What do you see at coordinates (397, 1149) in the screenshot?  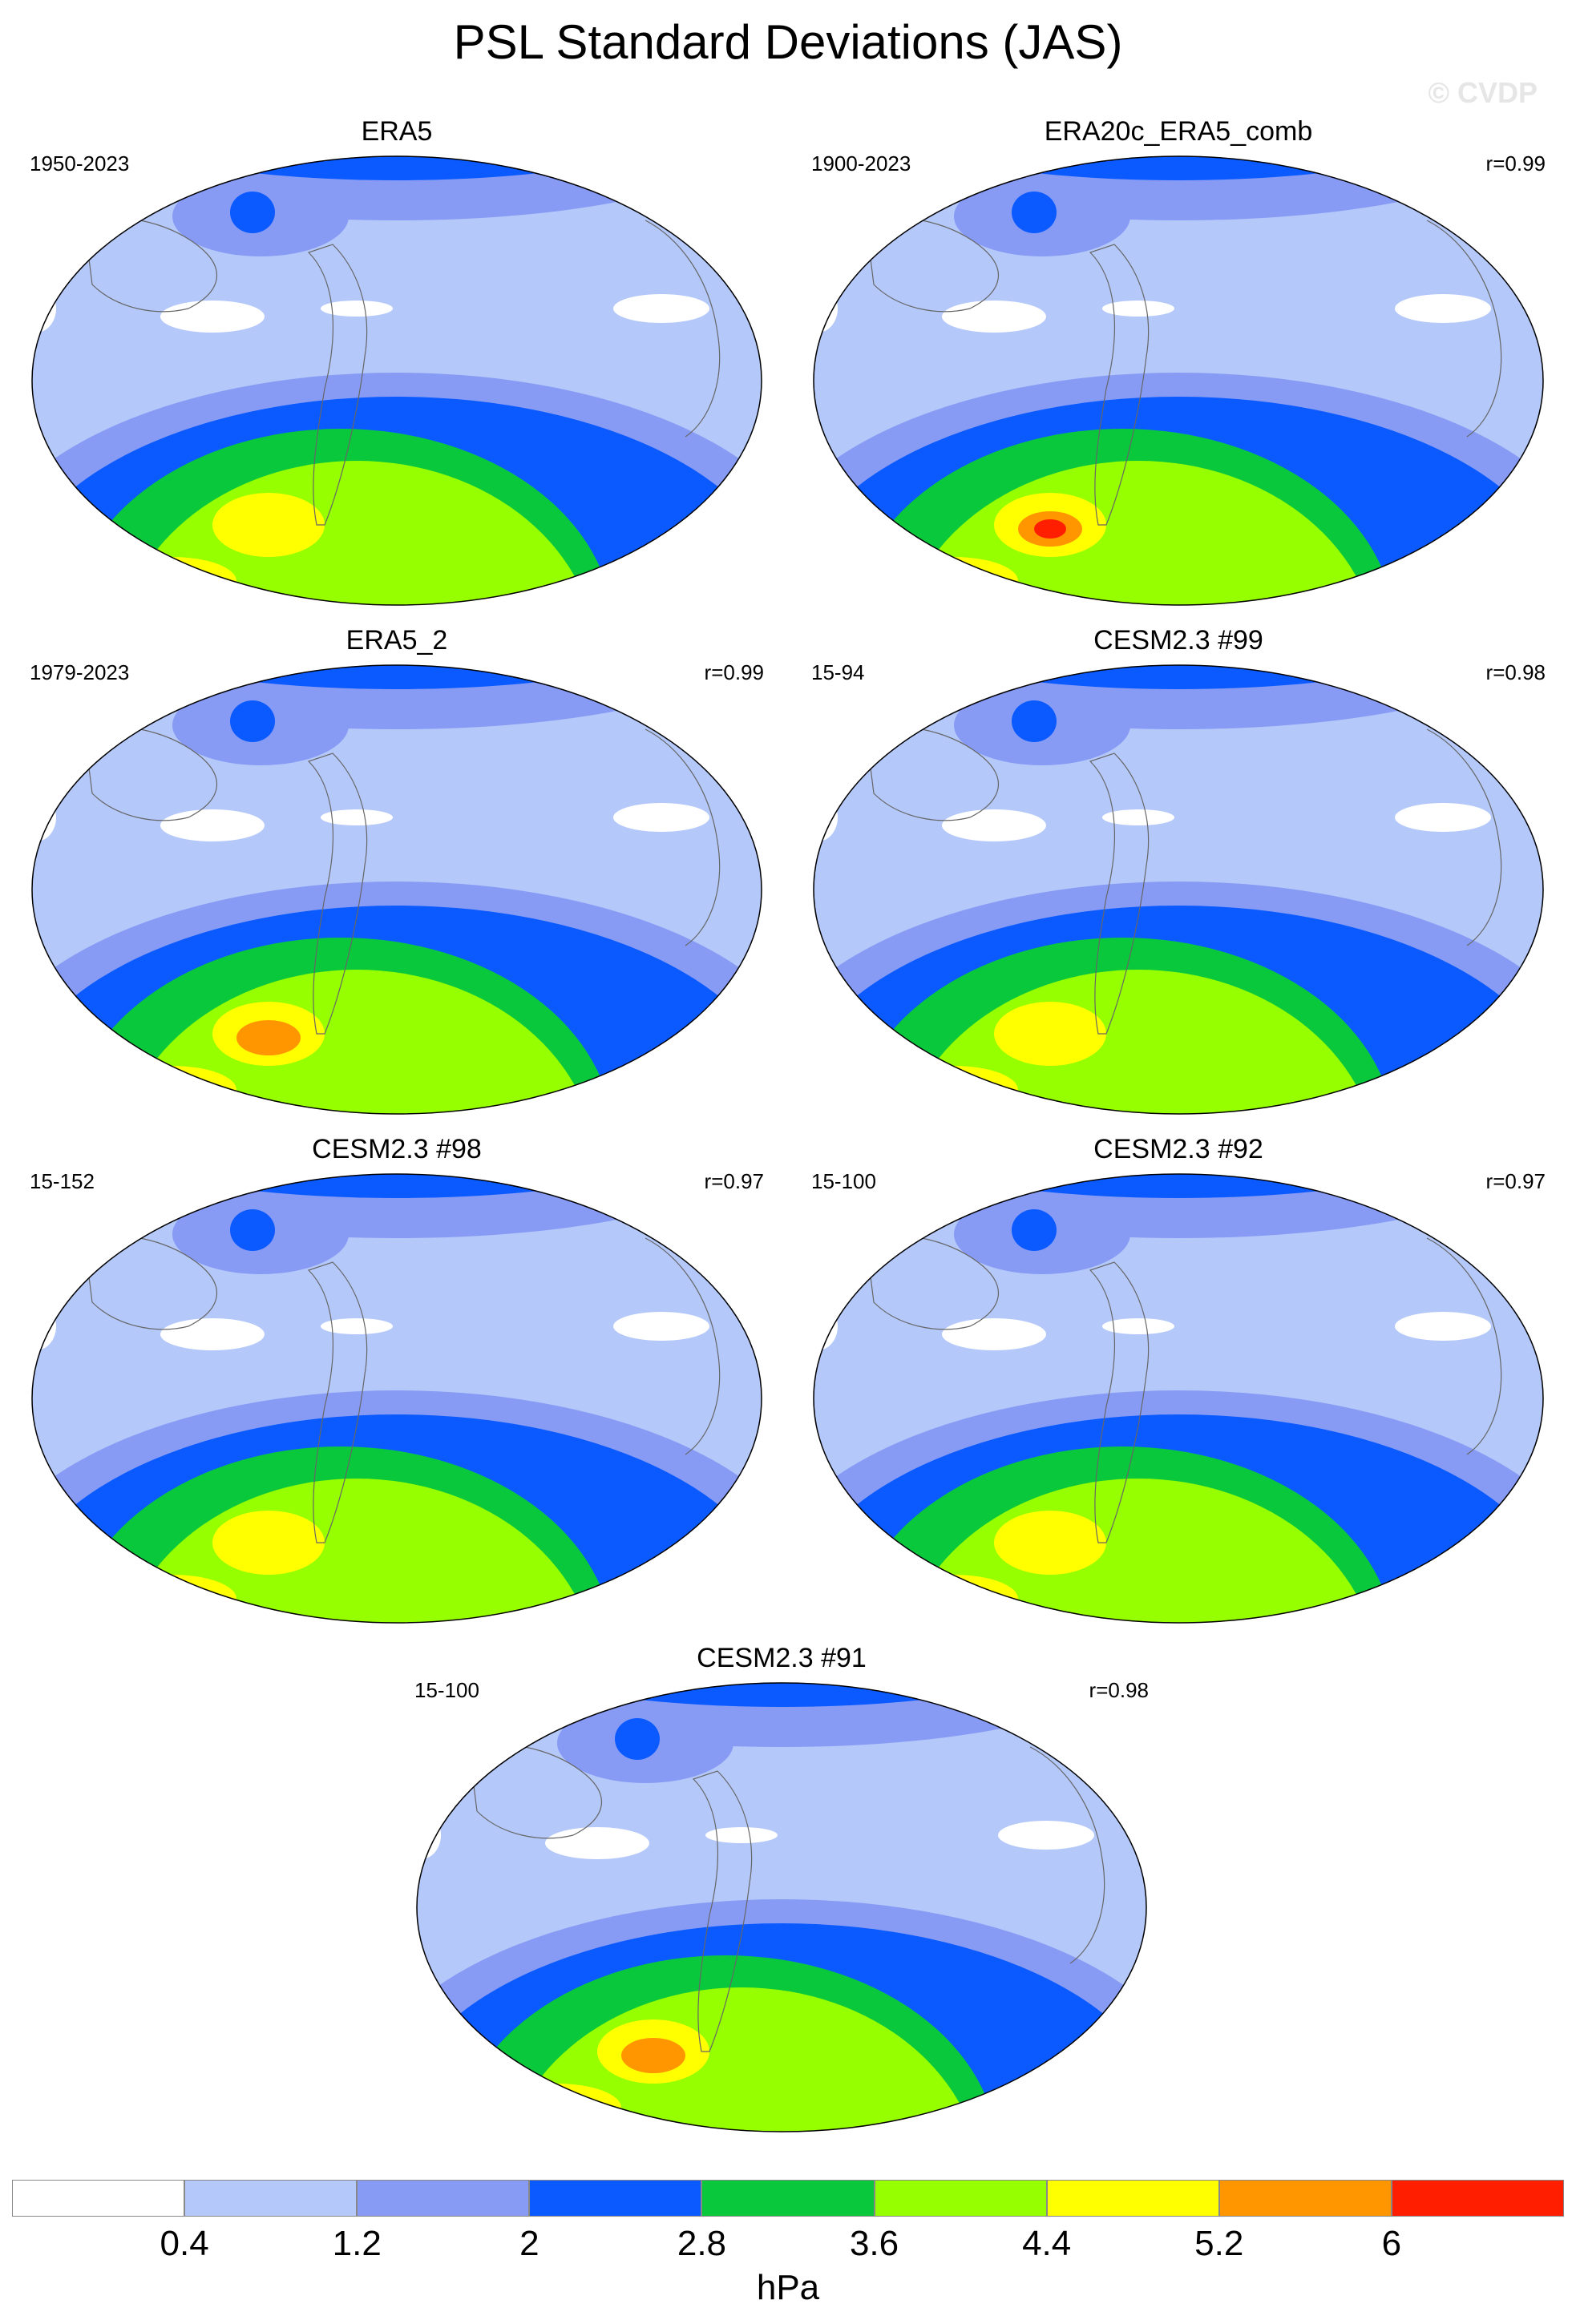 I see `panel-title: CESM2.3 #98` at bounding box center [397, 1149].